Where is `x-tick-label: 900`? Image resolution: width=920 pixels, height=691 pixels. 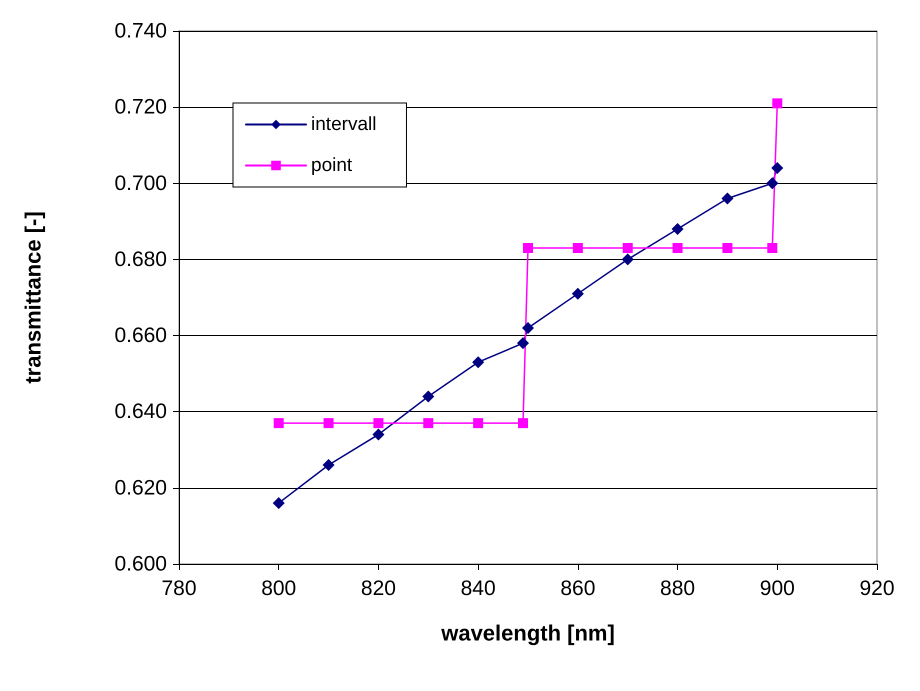 x-tick-label: 900 is located at coordinates (777, 588).